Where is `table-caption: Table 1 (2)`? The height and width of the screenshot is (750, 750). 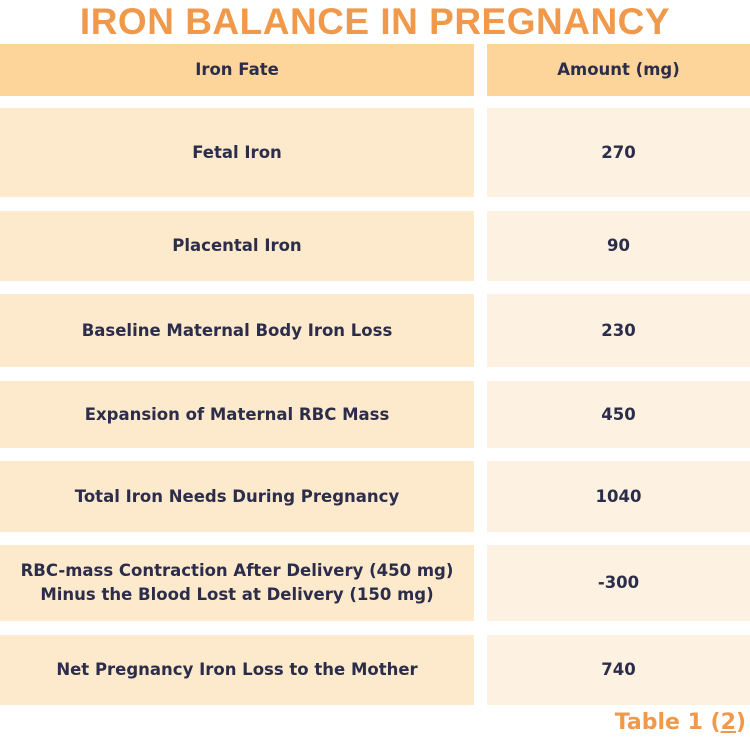 table-caption: Table 1 (2) is located at coordinates (680, 722).